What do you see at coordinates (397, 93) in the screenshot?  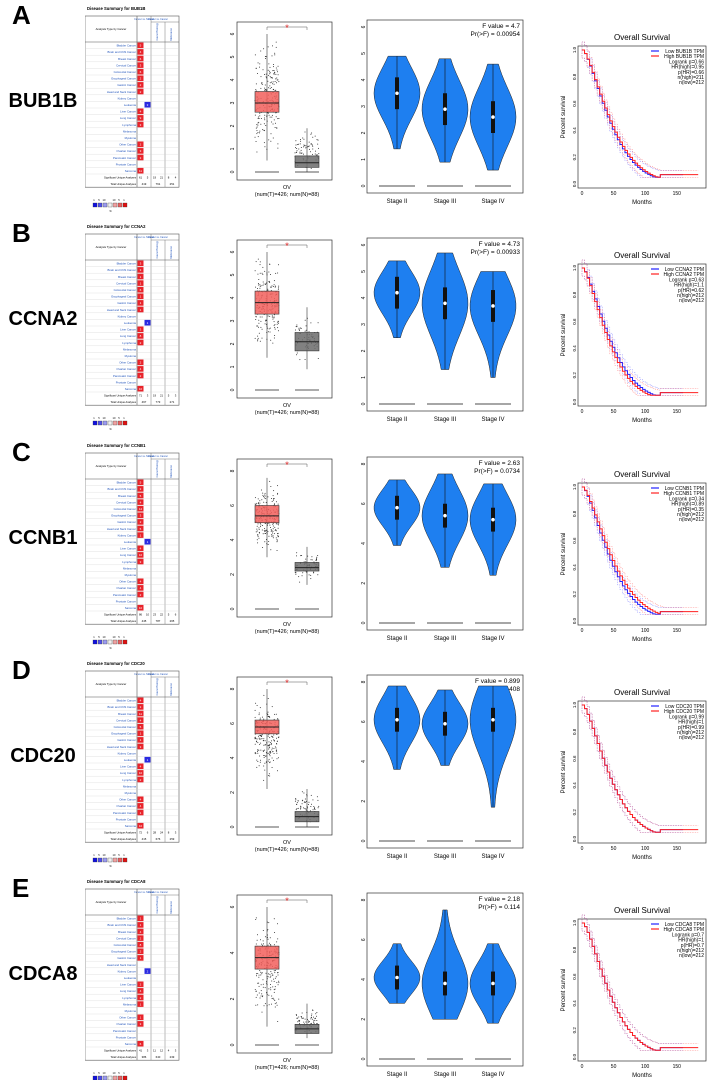 I see `violin-median` at bounding box center [397, 93].